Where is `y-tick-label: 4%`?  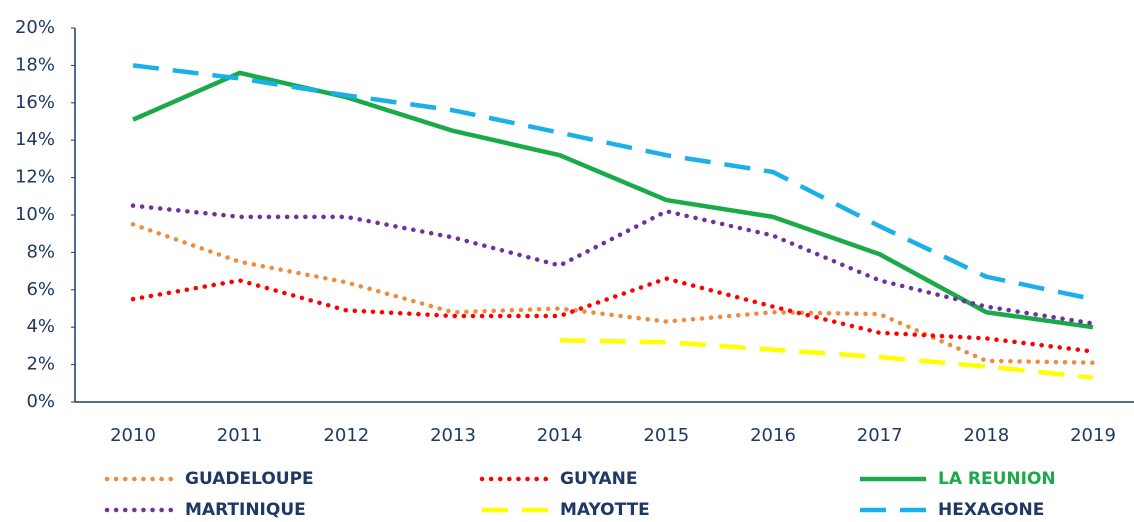
y-tick-label: 4% is located at coordinates (40, 326).